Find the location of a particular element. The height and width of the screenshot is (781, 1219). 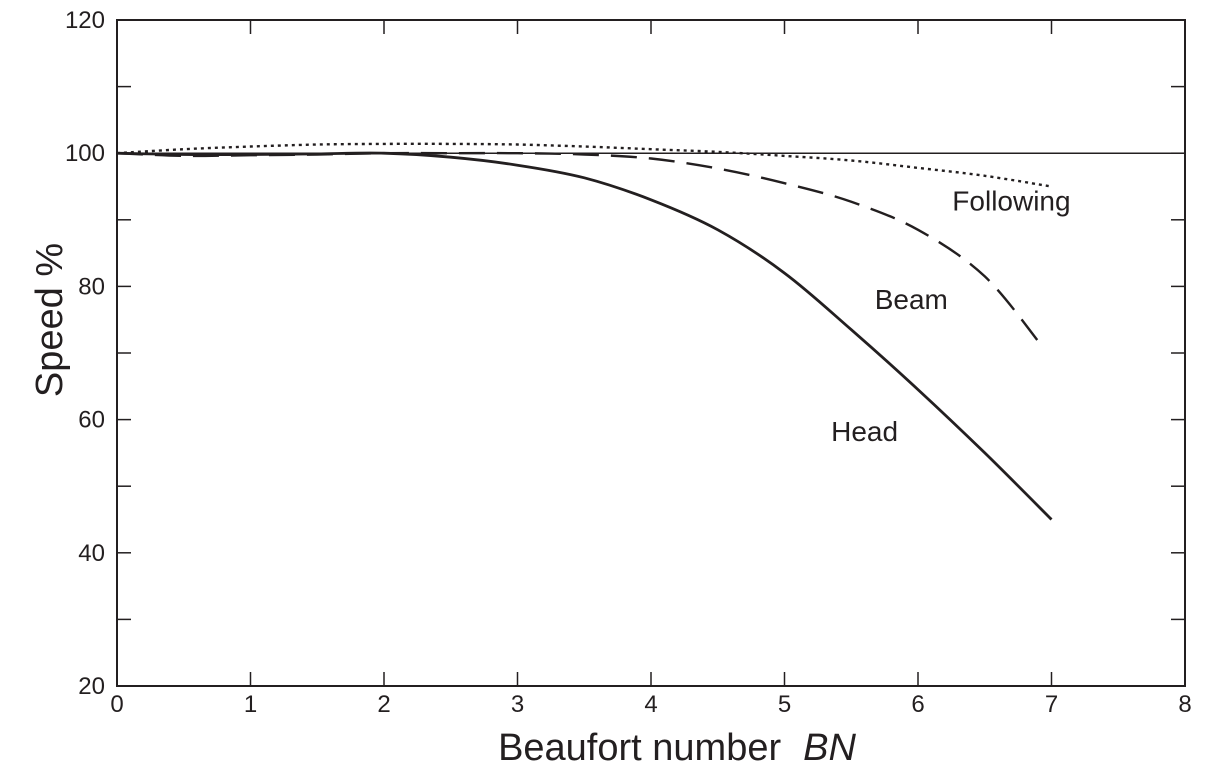

x-tick-label-1: 1 is located at coordinates (250, 704).